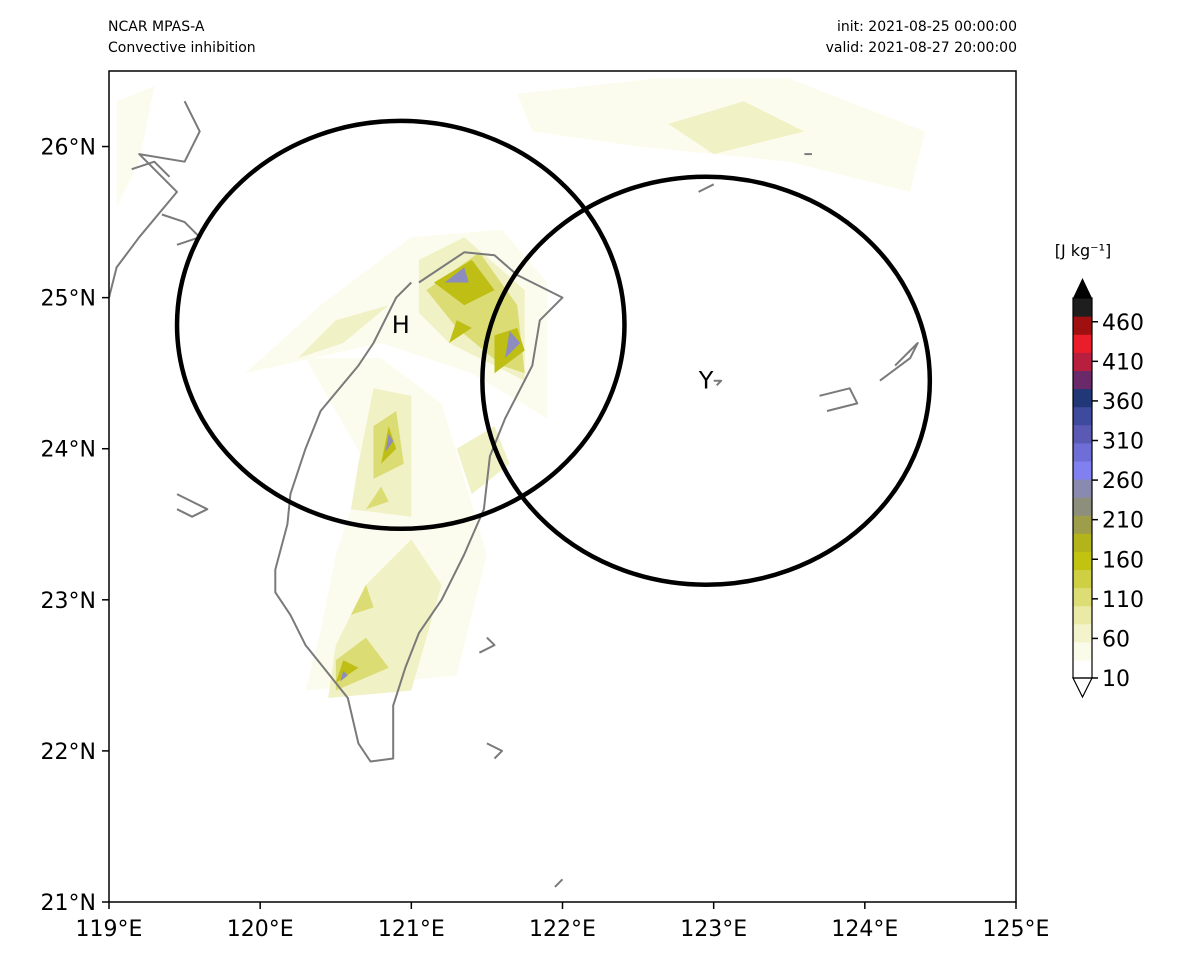 This screenshot has height=969, width=1185. Describe the element at coordinates (1123, 402) in the screenshot. I see `colorbar-tick-label: 360` at that location.